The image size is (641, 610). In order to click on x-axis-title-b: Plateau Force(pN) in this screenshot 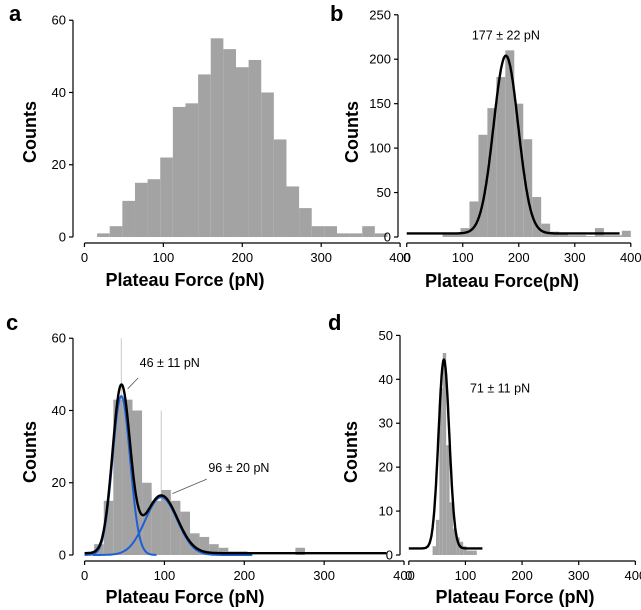, I will do `click(502, 281)`.